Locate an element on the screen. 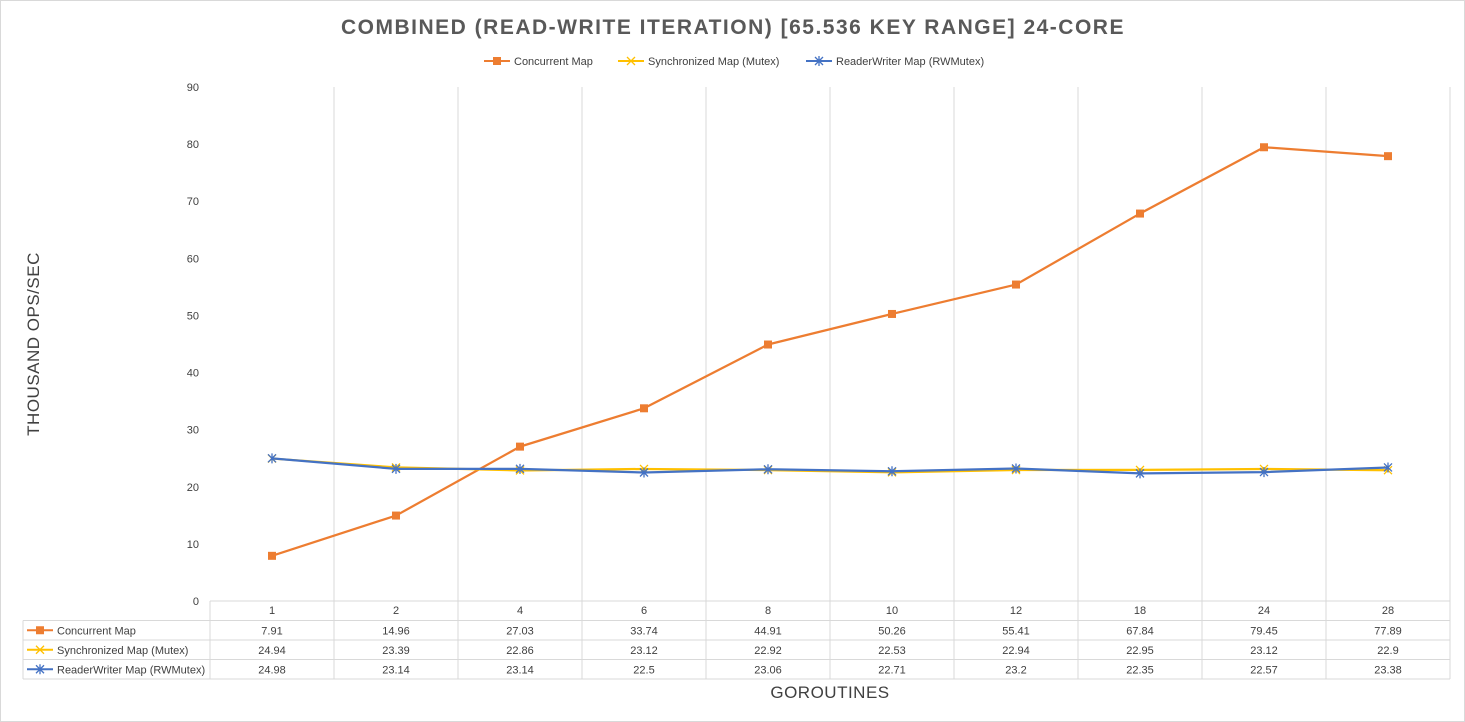 Image resolution: width=1465 pixels, height=722 pixels. table-cell: 50.26 is located at coordinates (892, 631).